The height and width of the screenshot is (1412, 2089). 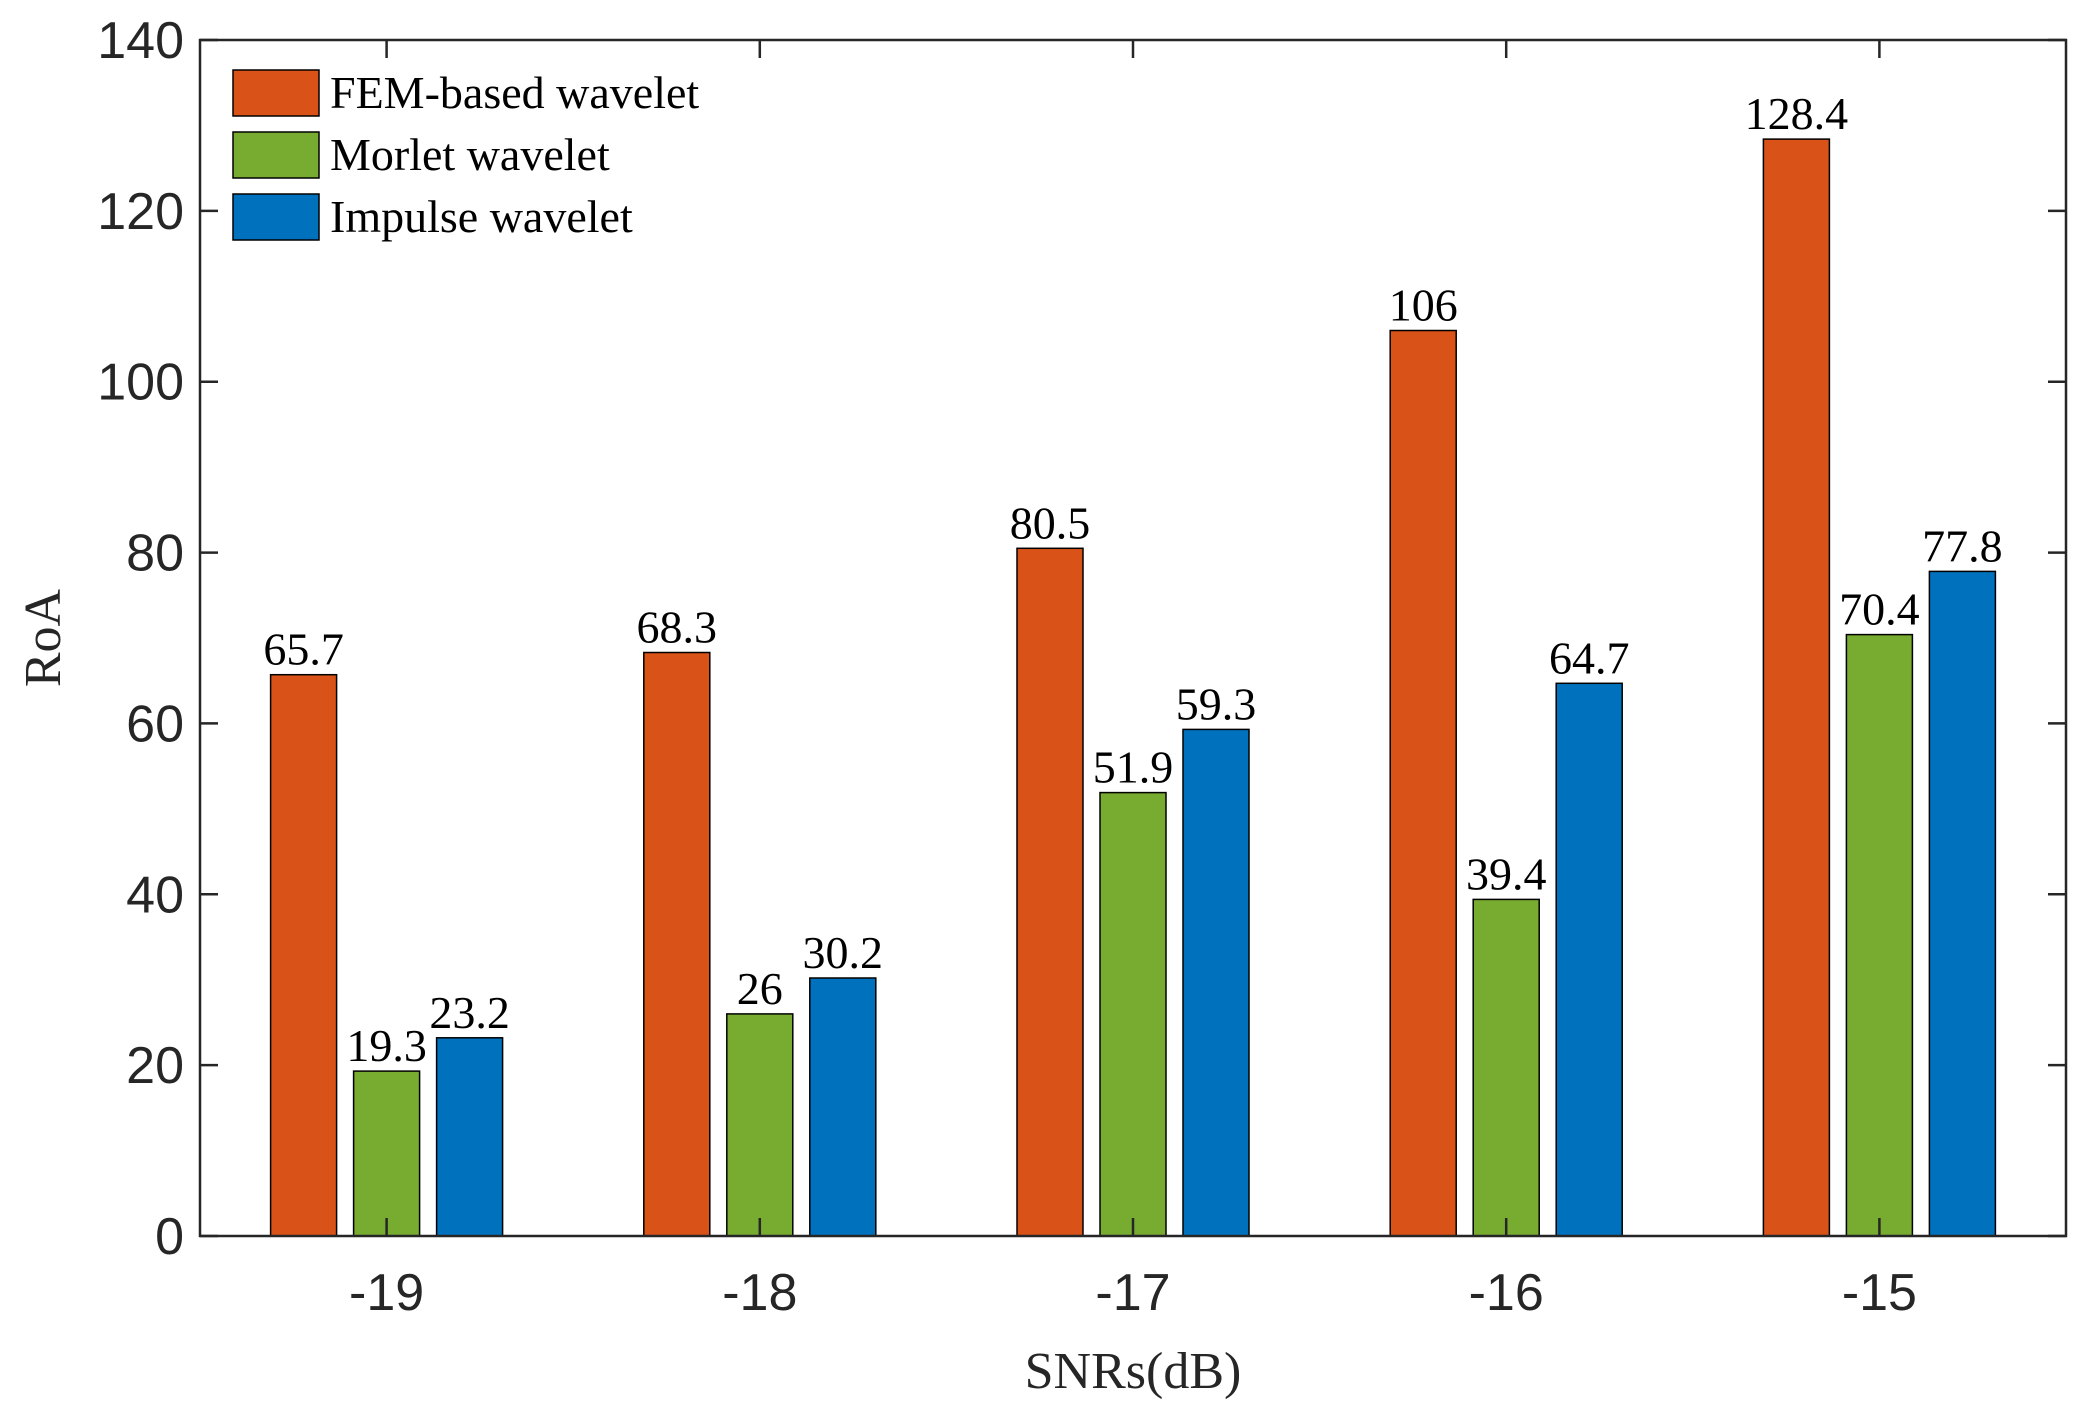 What do you see at coordinates (386, 1045) in the screenshot?
I see `bar-value-label: 19.3` at bounding box center [386, 1045].